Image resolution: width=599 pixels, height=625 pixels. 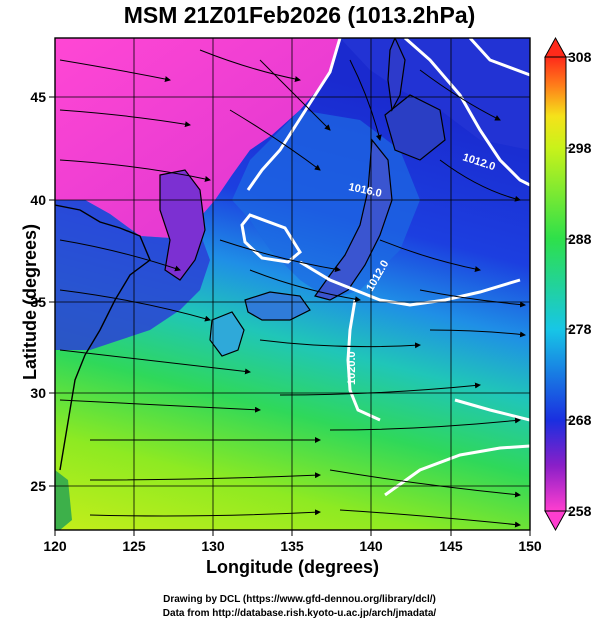 I want to click on x-tick-label: 145, so click(x=451, y=546).